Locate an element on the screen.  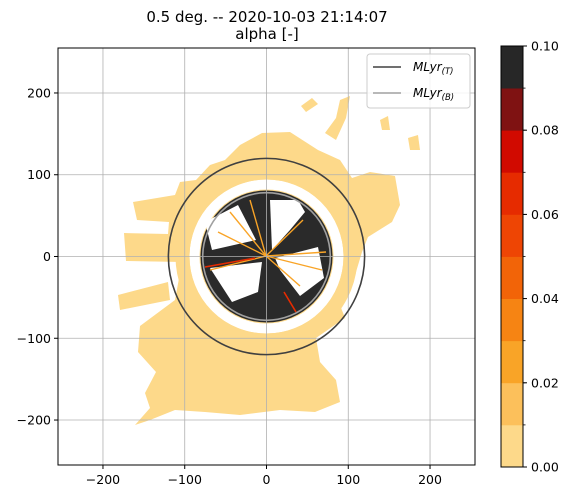
x-axis: −200 −100 0 100 200 is located at coordinates (264, 476).